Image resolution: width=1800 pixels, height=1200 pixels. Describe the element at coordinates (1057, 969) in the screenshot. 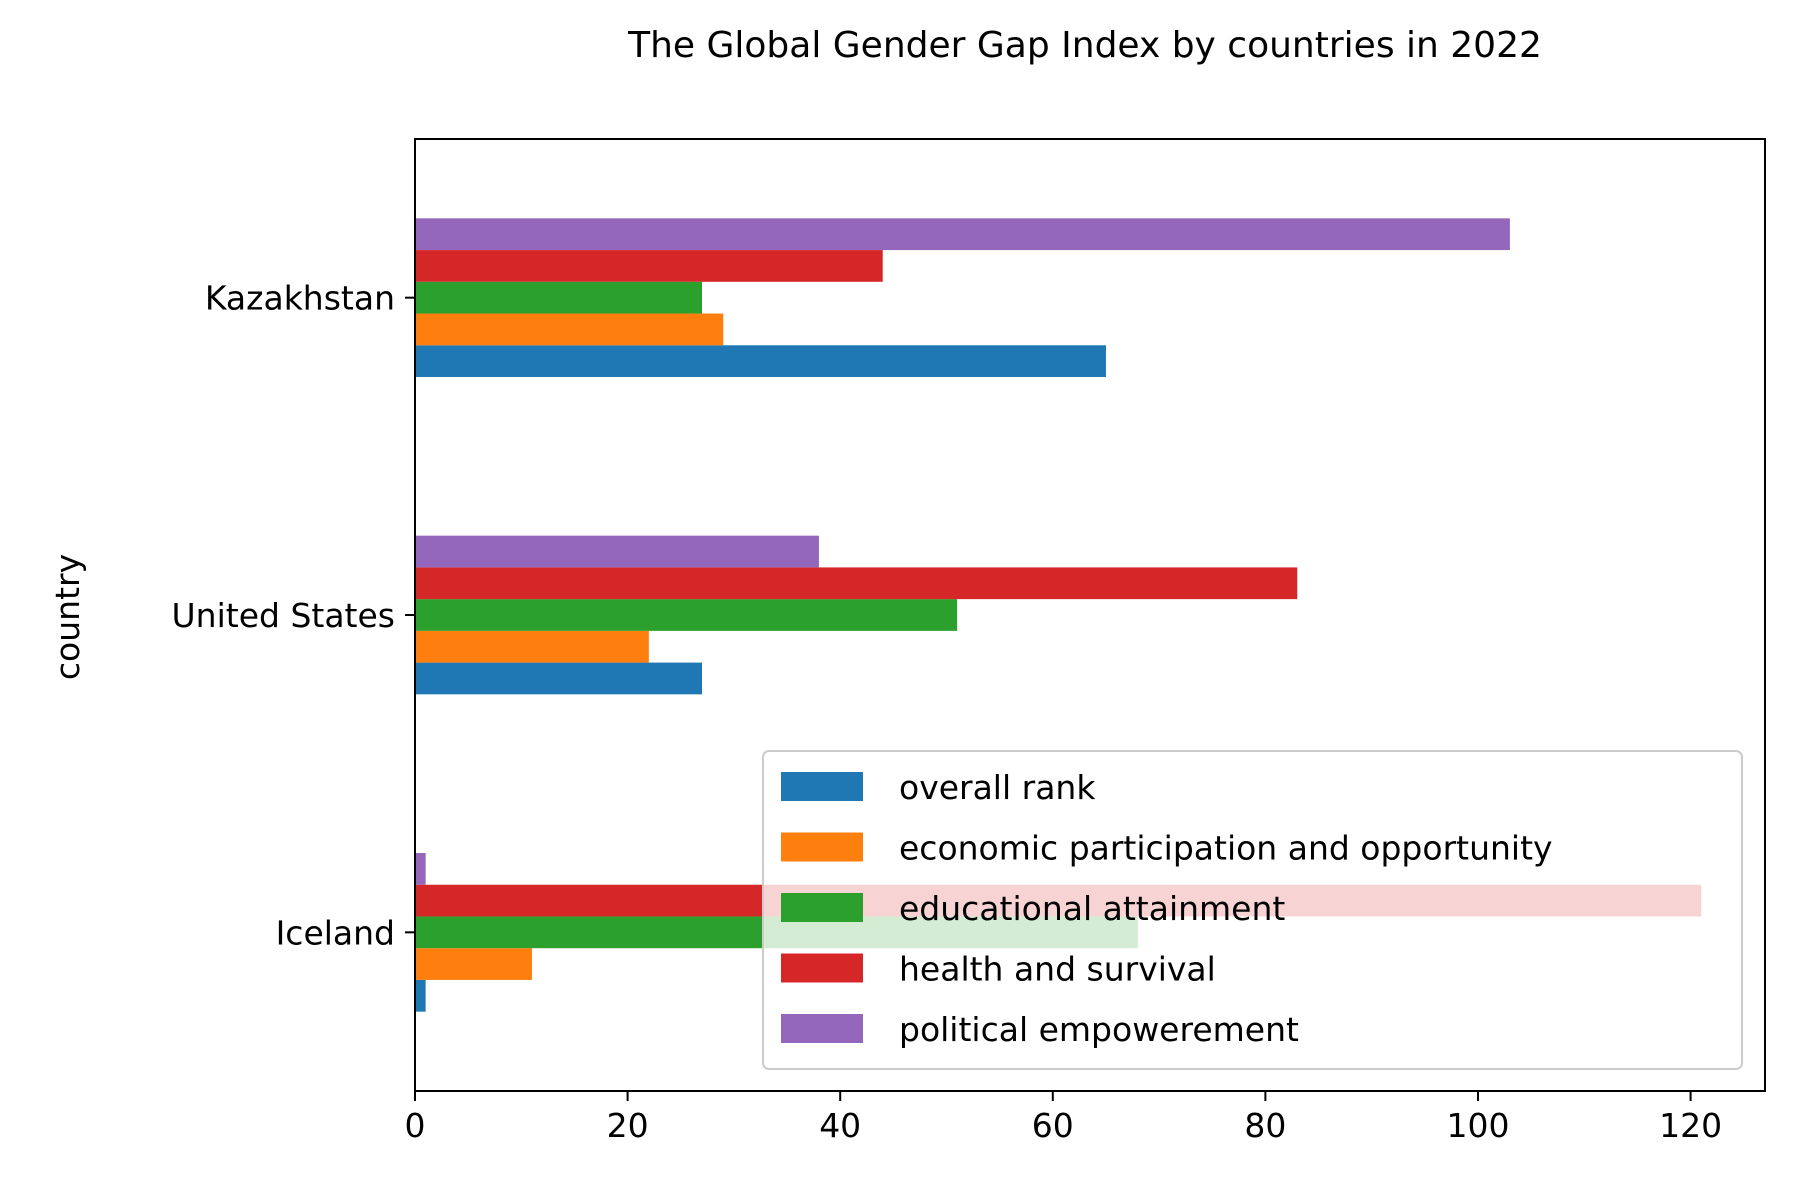

I see `legend-entry: health and survival` at that location.